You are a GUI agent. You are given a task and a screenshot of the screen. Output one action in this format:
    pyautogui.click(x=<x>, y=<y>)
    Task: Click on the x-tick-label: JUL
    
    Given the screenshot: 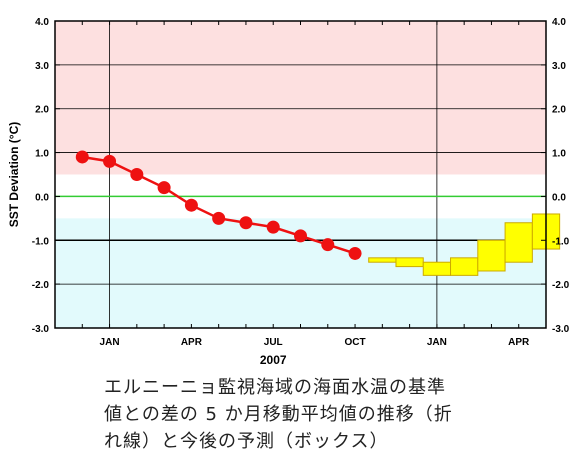 What is the action you would take?
    pyautogui.click(x=273, y=342)
    